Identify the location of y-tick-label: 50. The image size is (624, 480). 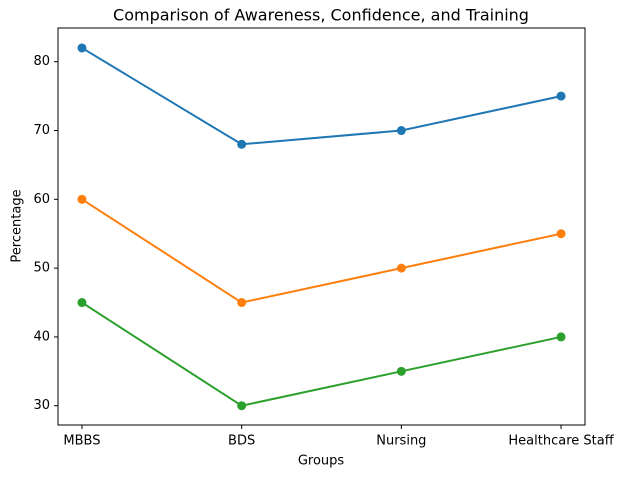
(41, 268).